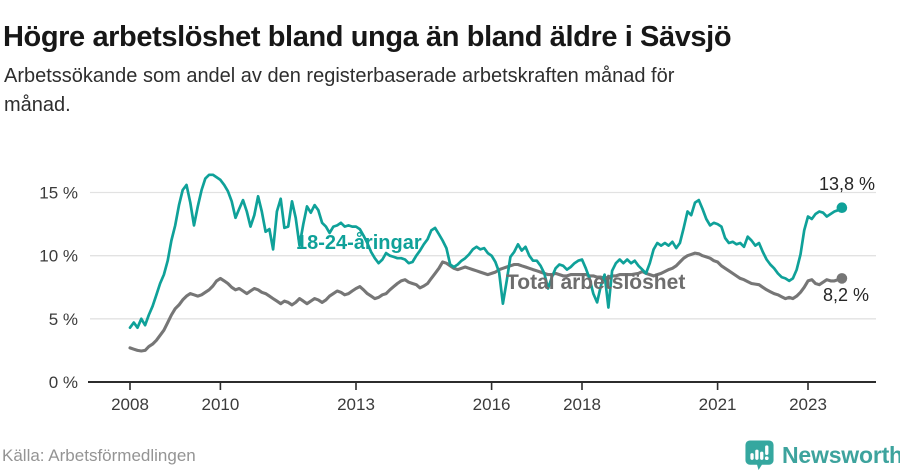  What do you see at coordinates (846, 184) in the screenshot?
I see `end-value-youth: 13,8 %` at bounding box center [846, 184].